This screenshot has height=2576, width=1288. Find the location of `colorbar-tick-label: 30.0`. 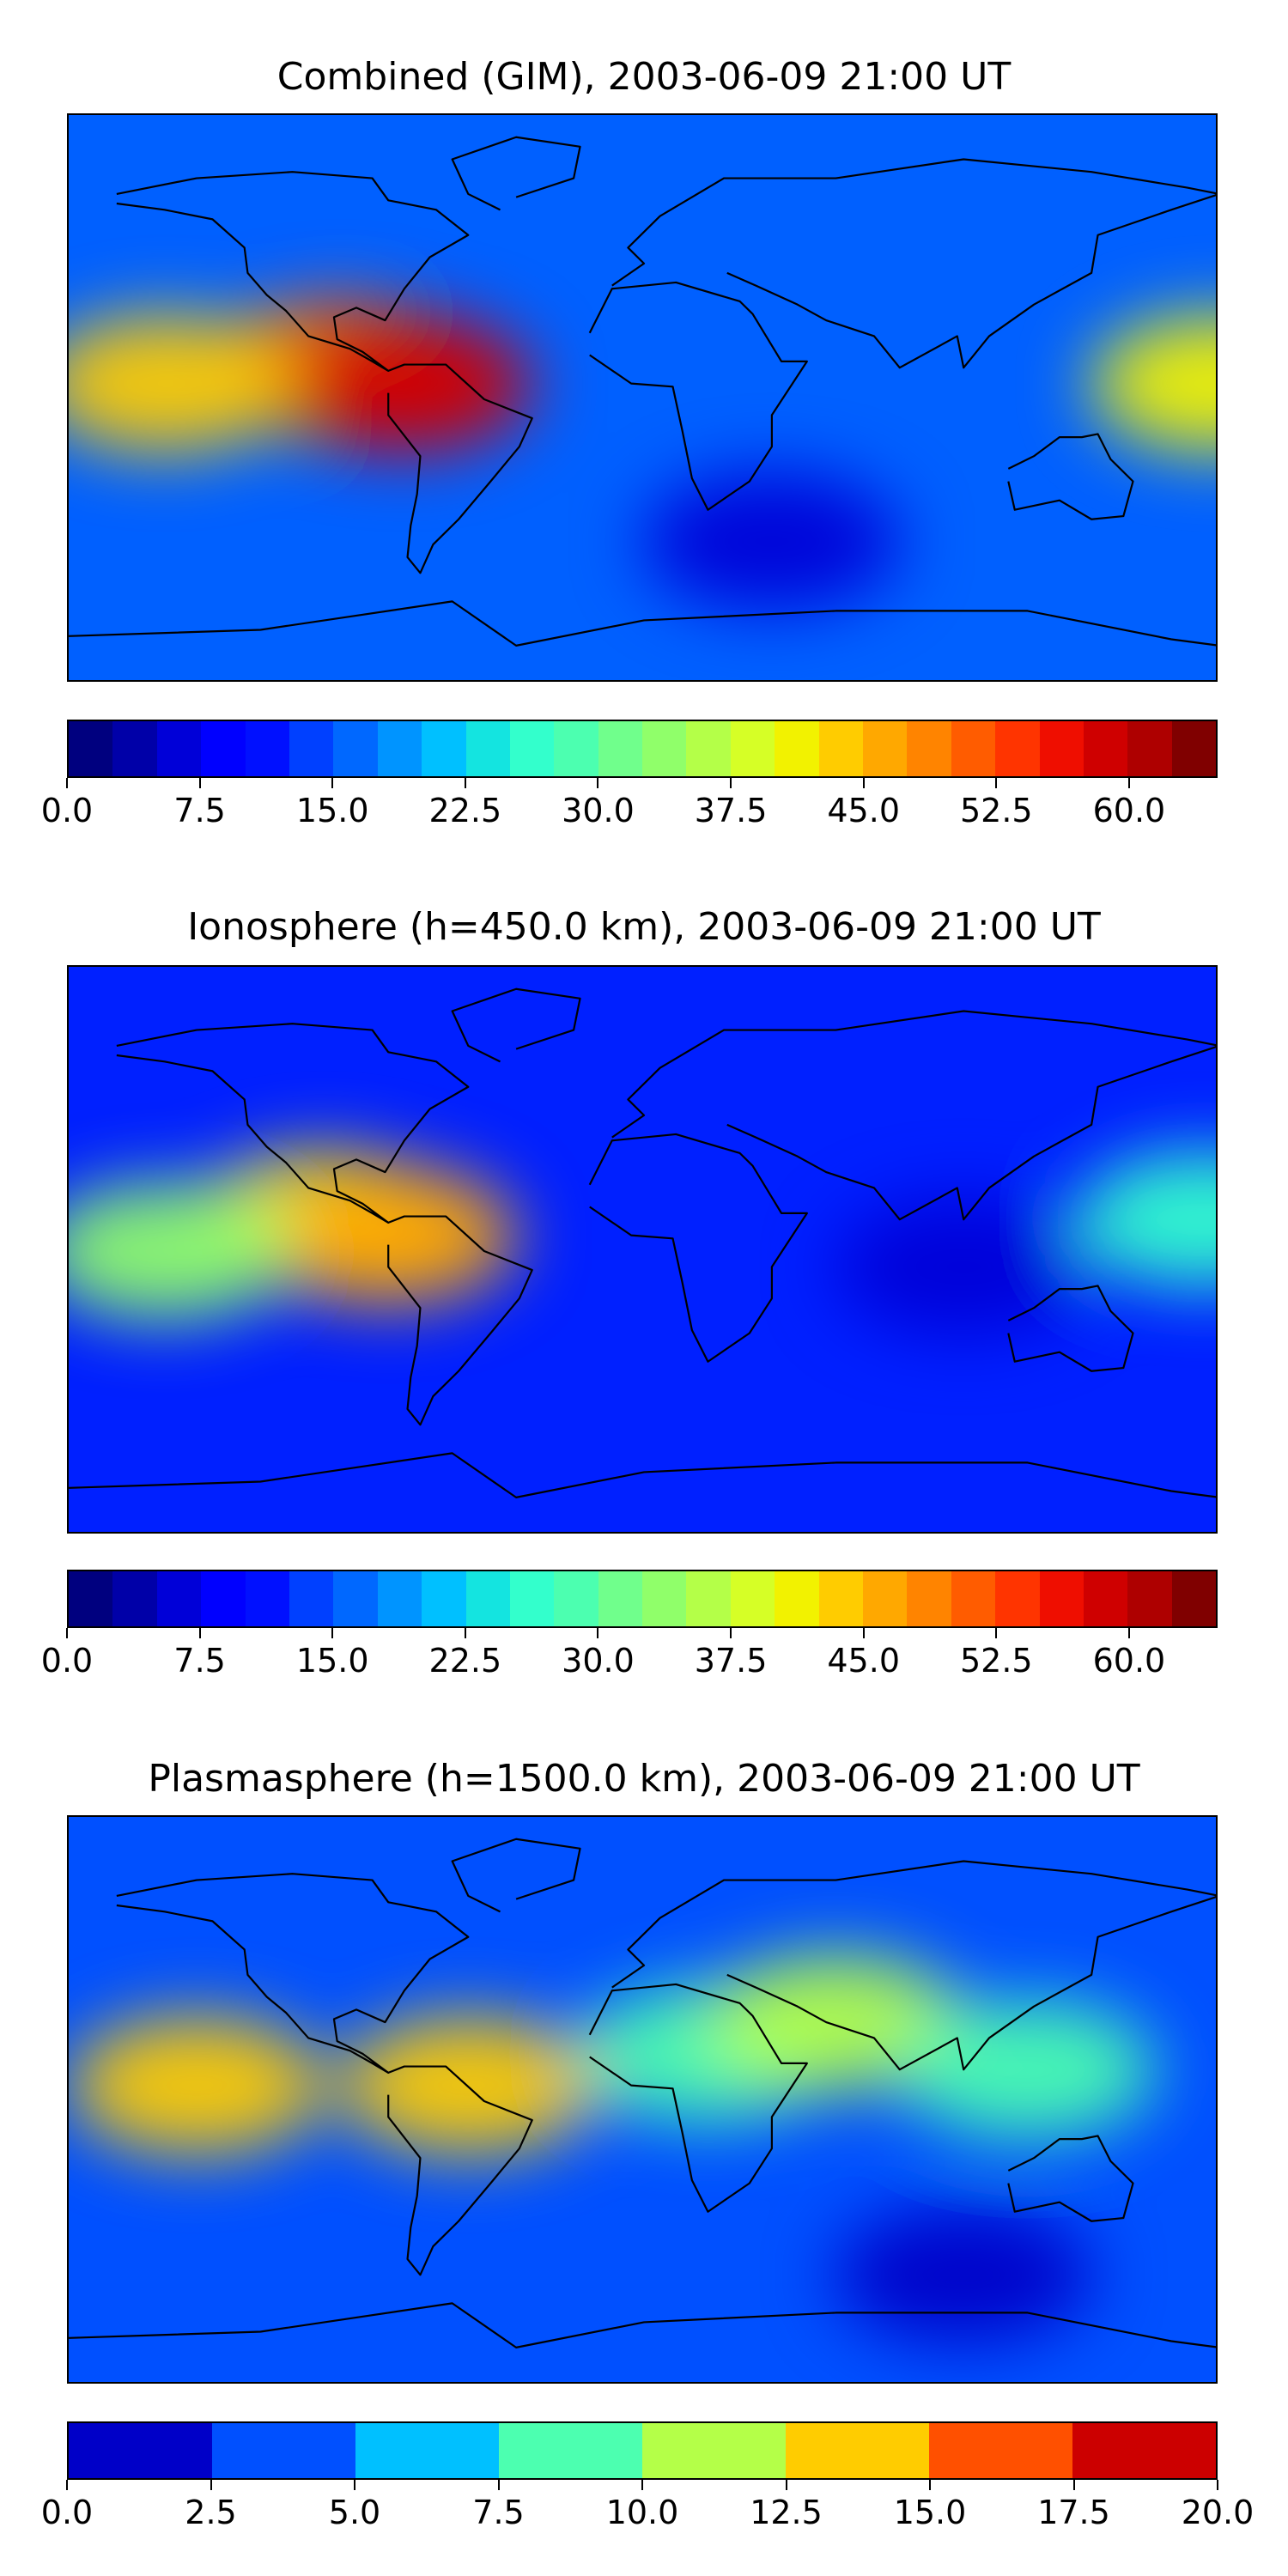

colorbar-tick-label: 30.0 is located at coordinates (598, 1661).